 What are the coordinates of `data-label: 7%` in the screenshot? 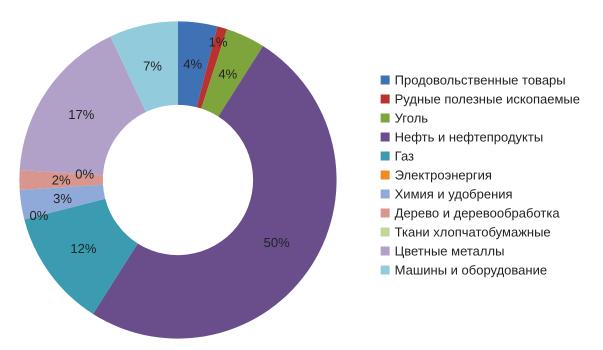 It's located at (152, 66).